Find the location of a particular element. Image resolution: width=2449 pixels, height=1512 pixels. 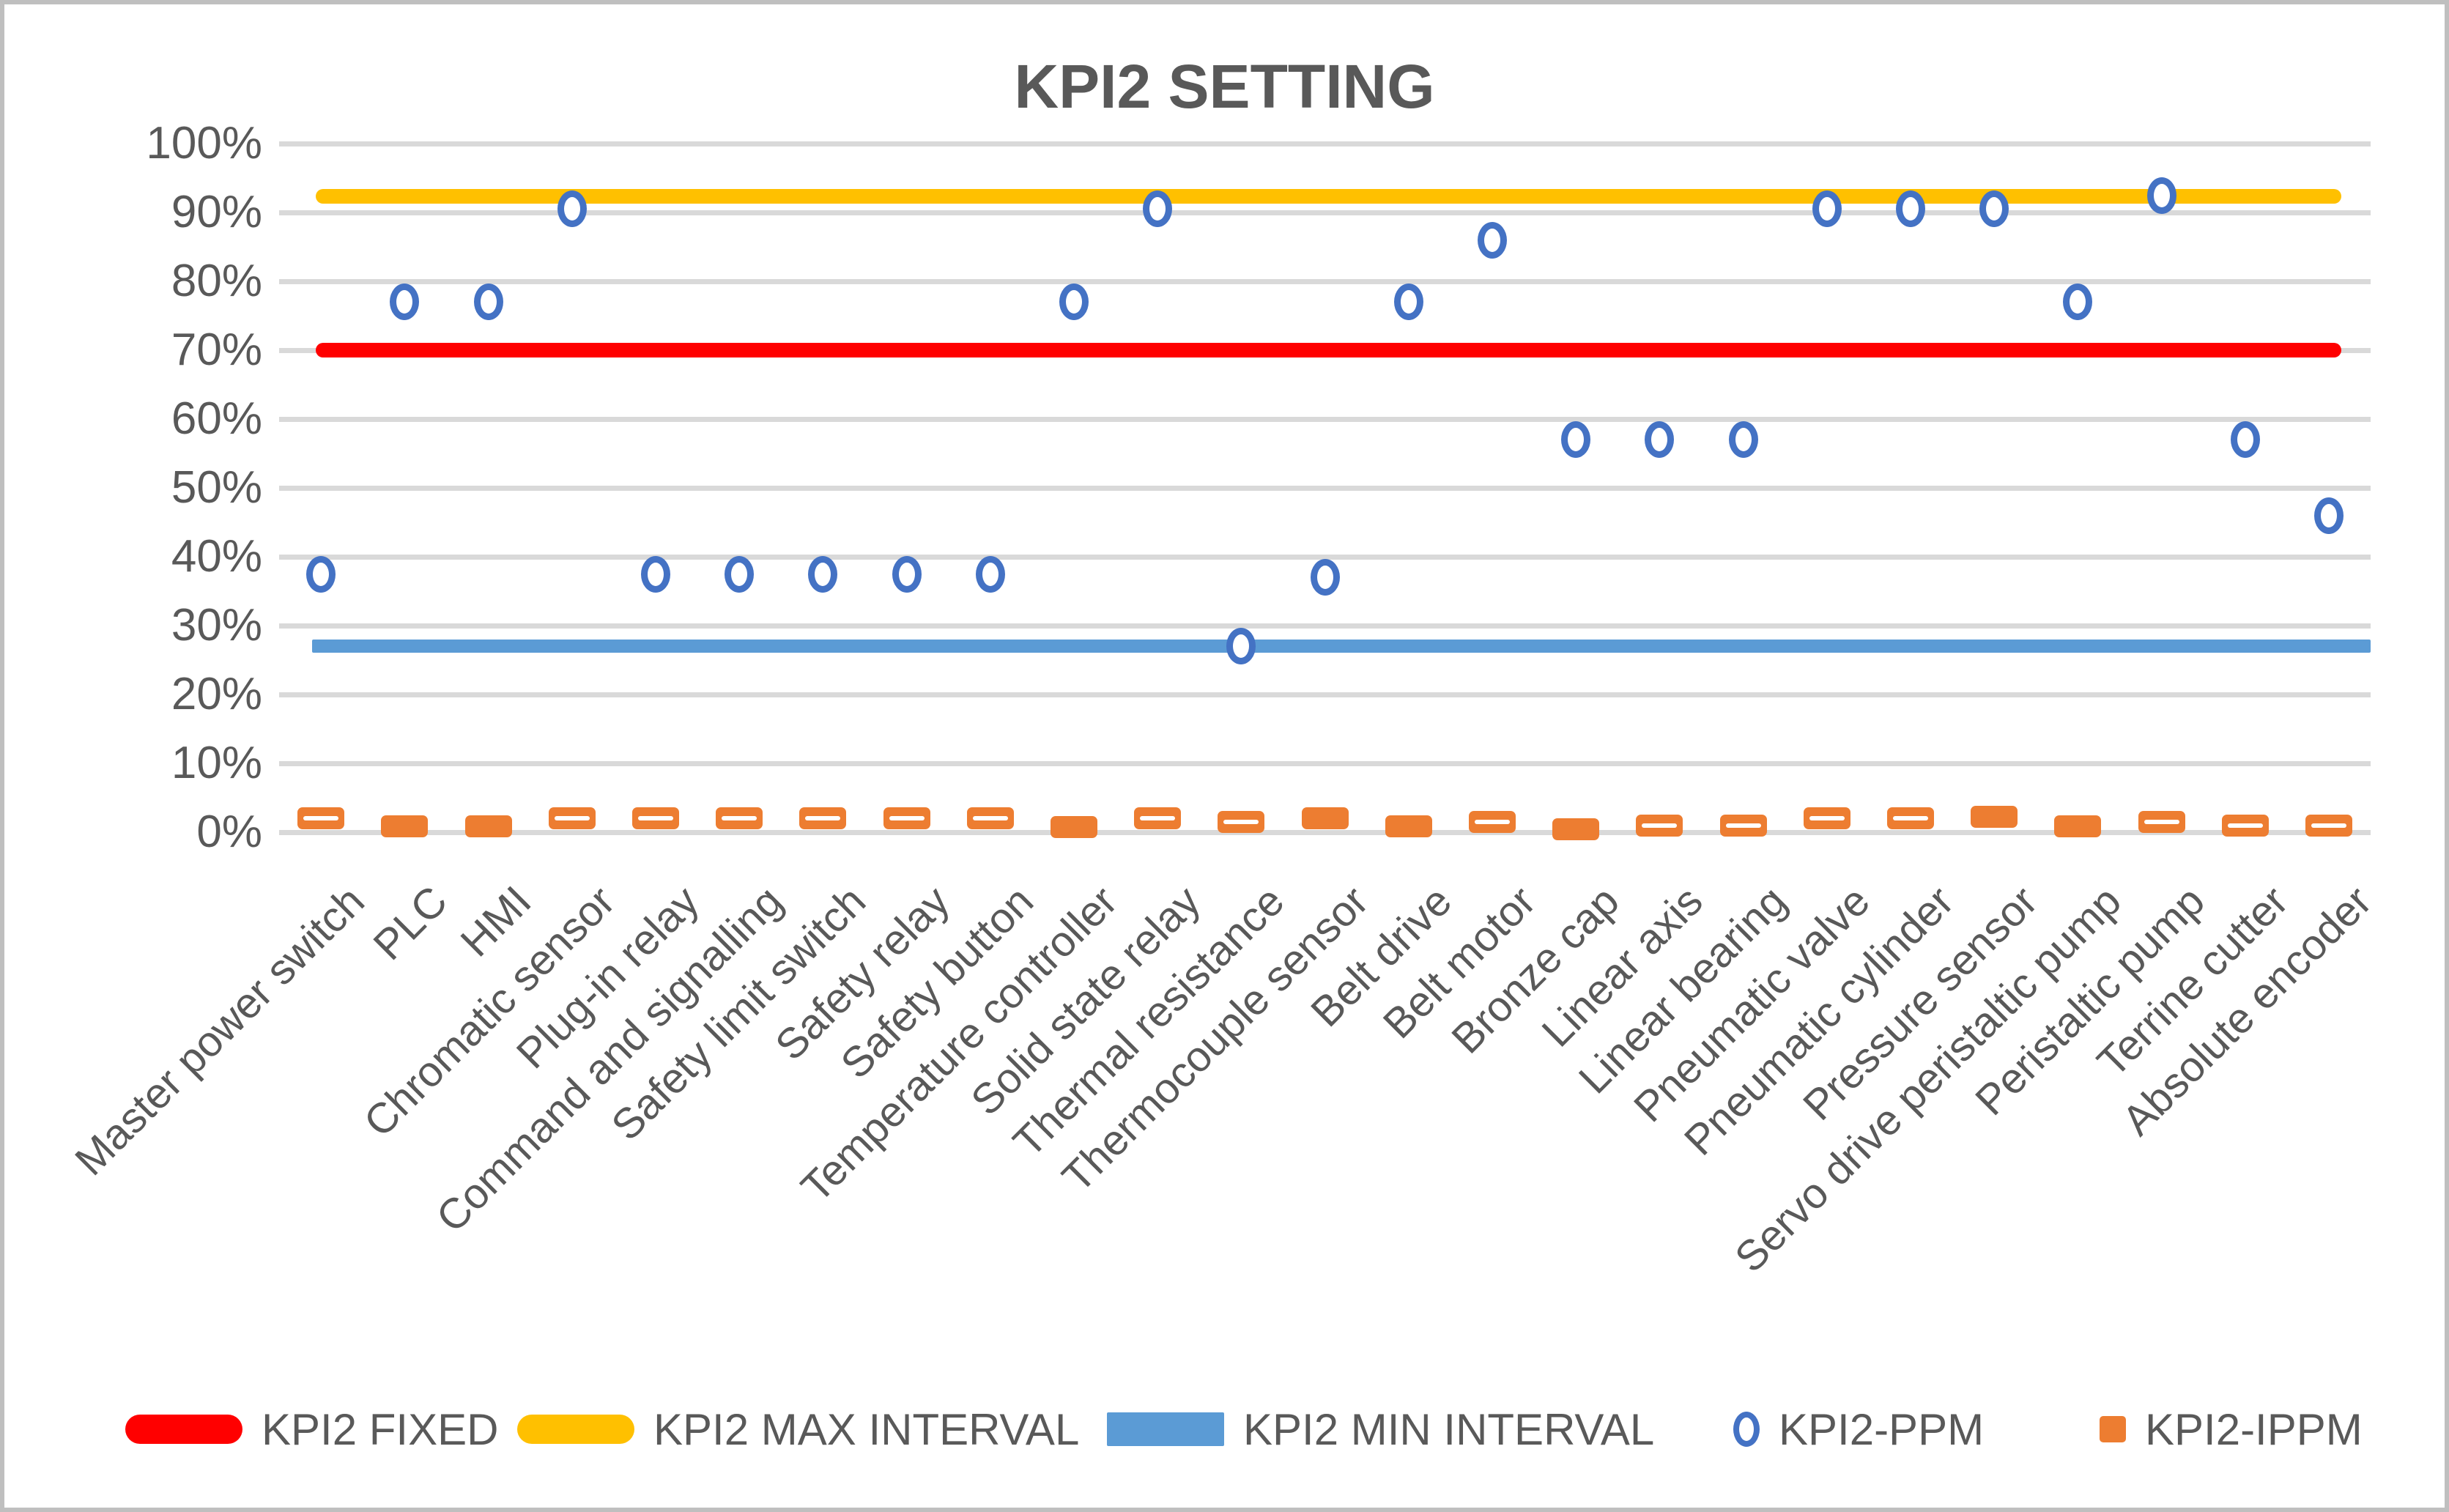

y-axis-tick-label: 60% is located at coordinates (216, 418).